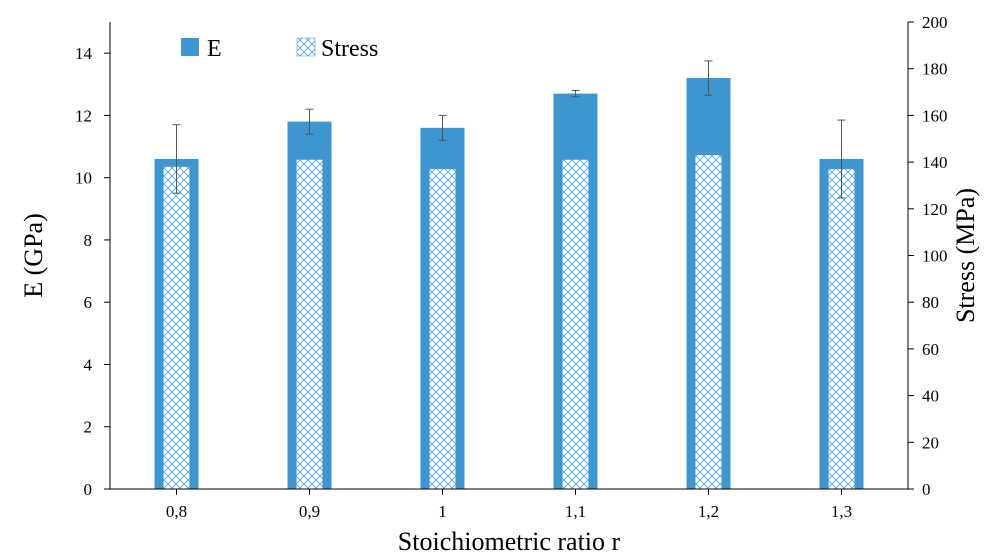 The width and height of the screenshot is (995, 558). I want to click on legend-swatch-stress, so click(306, 47).